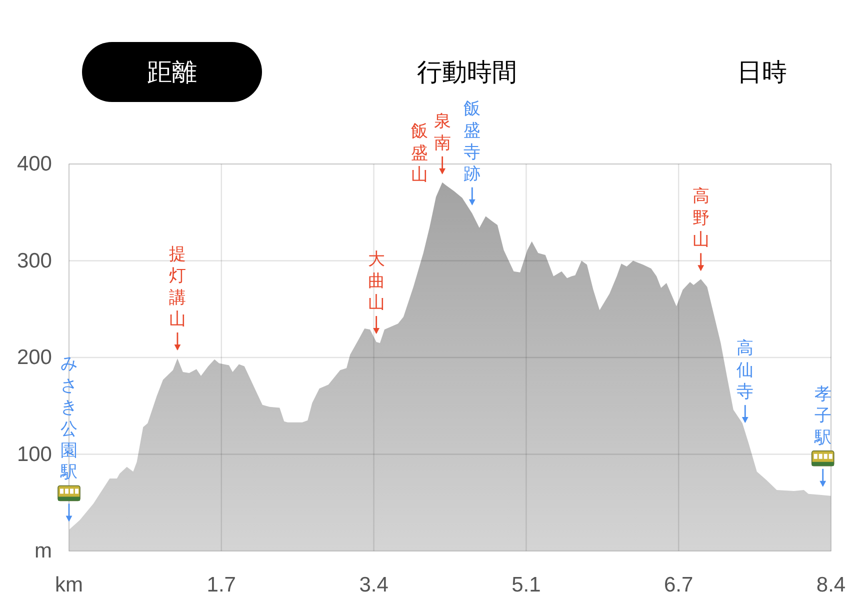 This screenshot has height=612, width=864. Describe the element at coordinates (34, 164) in the screenshot. I see `y-tick-label: 400` at that location.